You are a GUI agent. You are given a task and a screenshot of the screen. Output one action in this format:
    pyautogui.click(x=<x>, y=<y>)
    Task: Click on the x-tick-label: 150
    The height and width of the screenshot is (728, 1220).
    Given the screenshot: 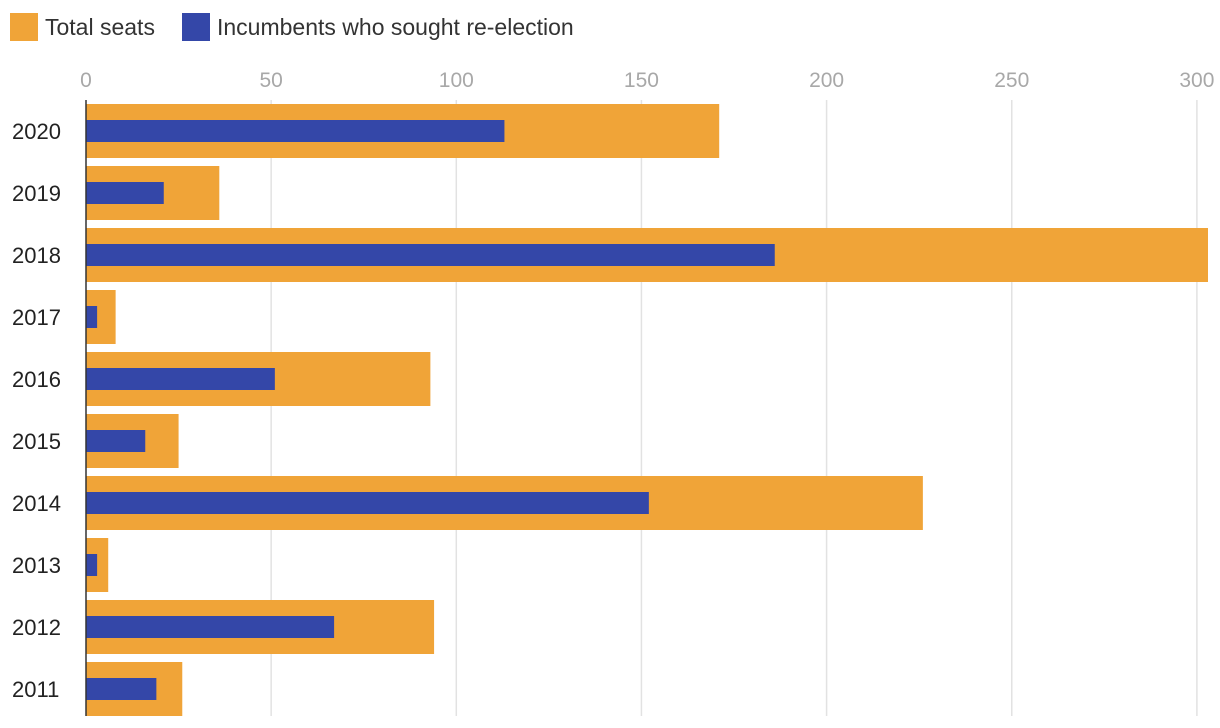 What is the action you would take?
    pyautogui.click(x=641, y=80)
    